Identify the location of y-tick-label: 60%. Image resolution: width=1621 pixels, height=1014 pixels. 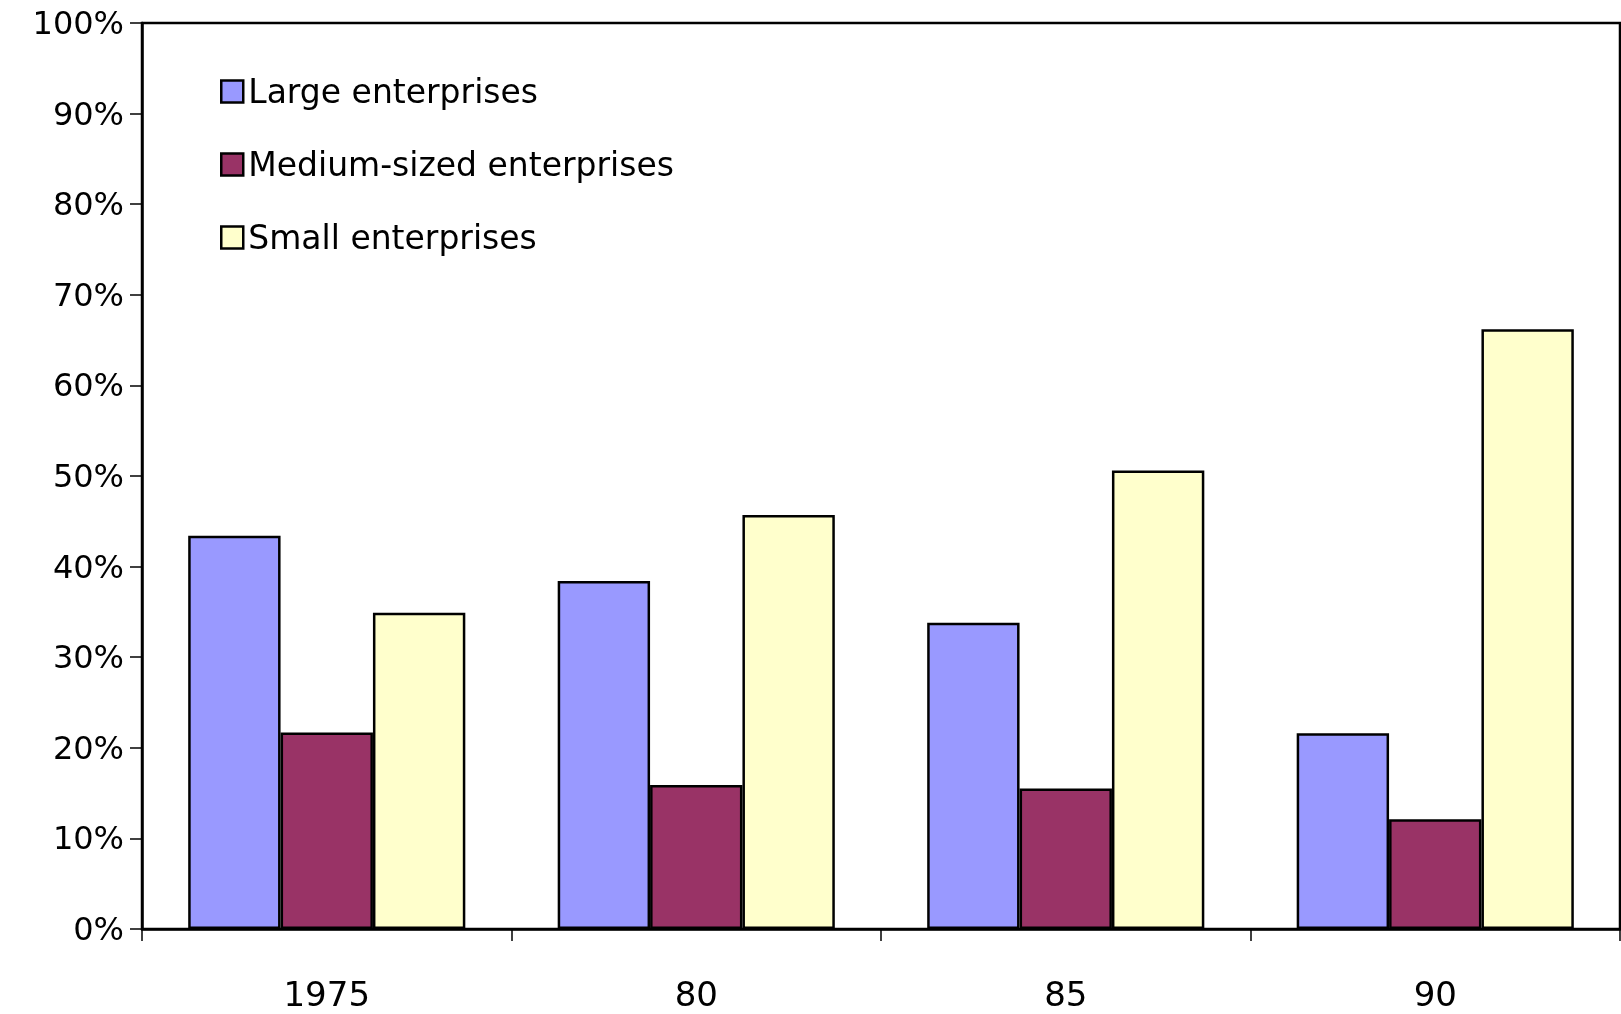
(88, 385).